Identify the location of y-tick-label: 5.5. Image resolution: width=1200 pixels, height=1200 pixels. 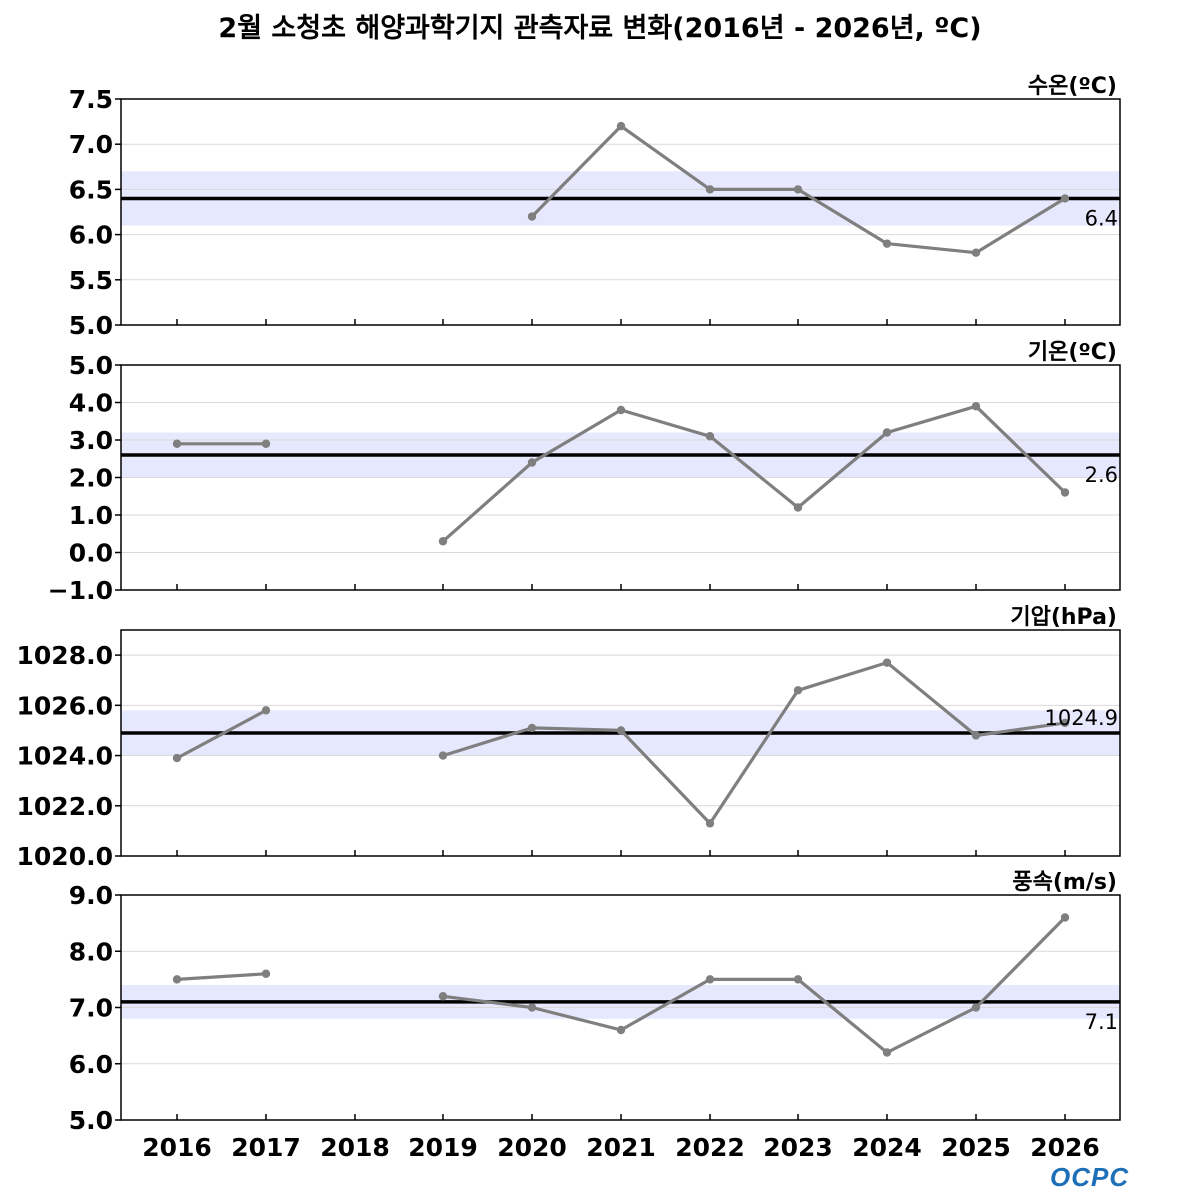
(91, 280).